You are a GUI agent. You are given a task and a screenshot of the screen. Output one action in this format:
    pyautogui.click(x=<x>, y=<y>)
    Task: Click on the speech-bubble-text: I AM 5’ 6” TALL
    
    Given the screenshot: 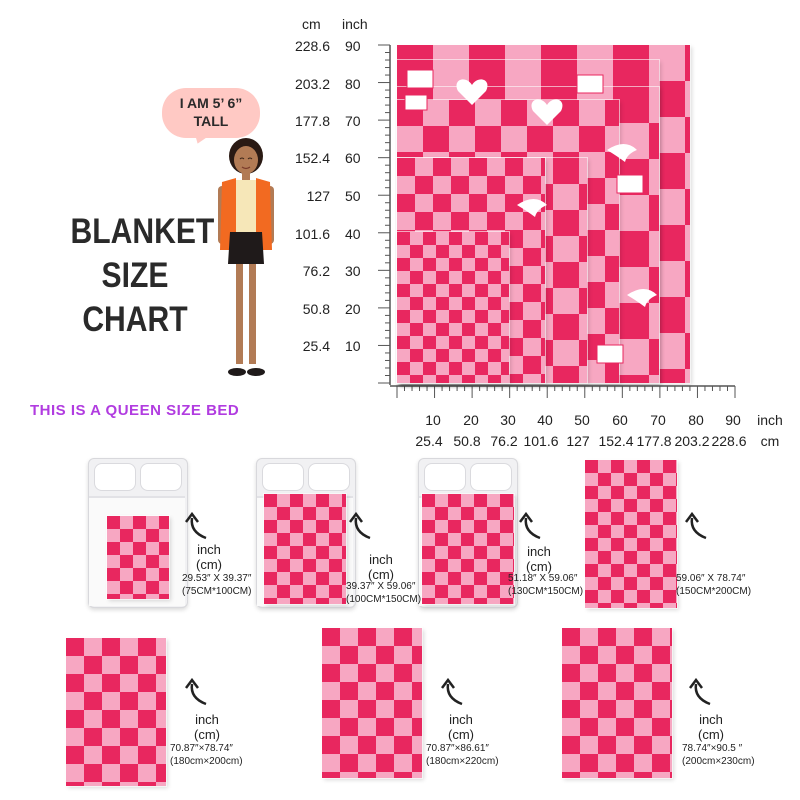 What is the action you would take?
    pyautogui.click(x=211, y=112)
    